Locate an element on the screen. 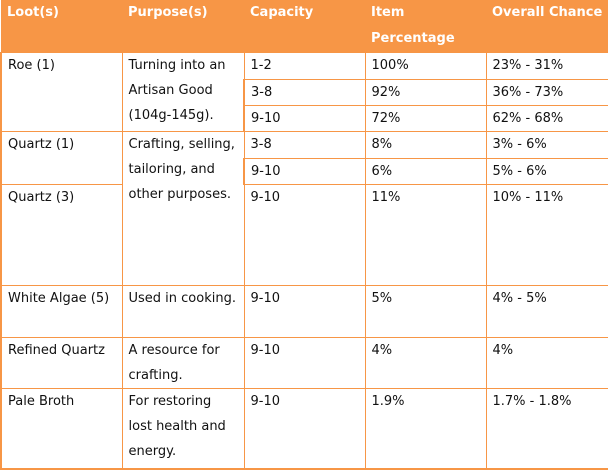 This screenshot has width=608, height=470. header-purpose: Purpose(s) is located at coordinates (183, 26).